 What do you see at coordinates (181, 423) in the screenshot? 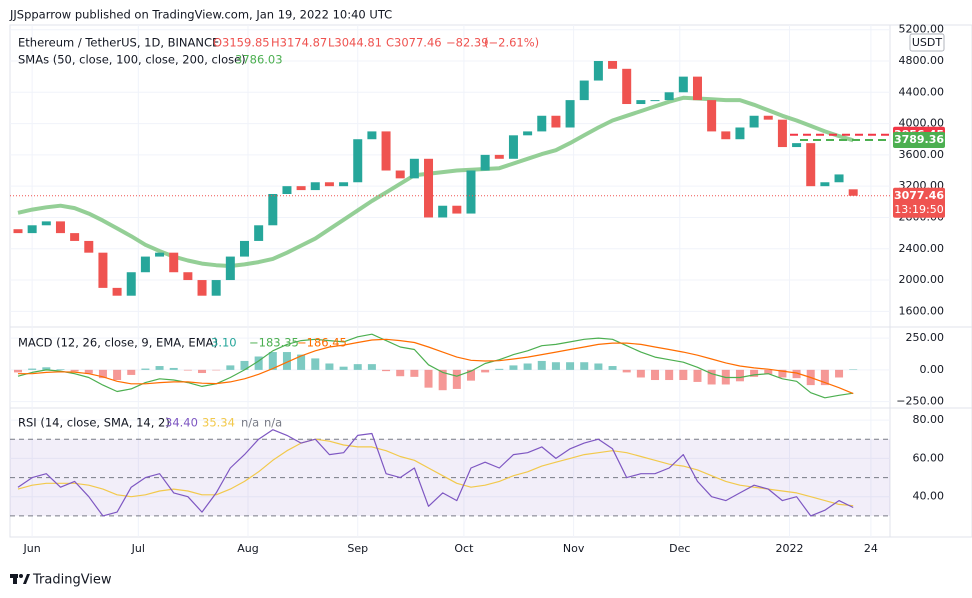
I see `rsi-value: 34.40` at bounding box center [181, 423].